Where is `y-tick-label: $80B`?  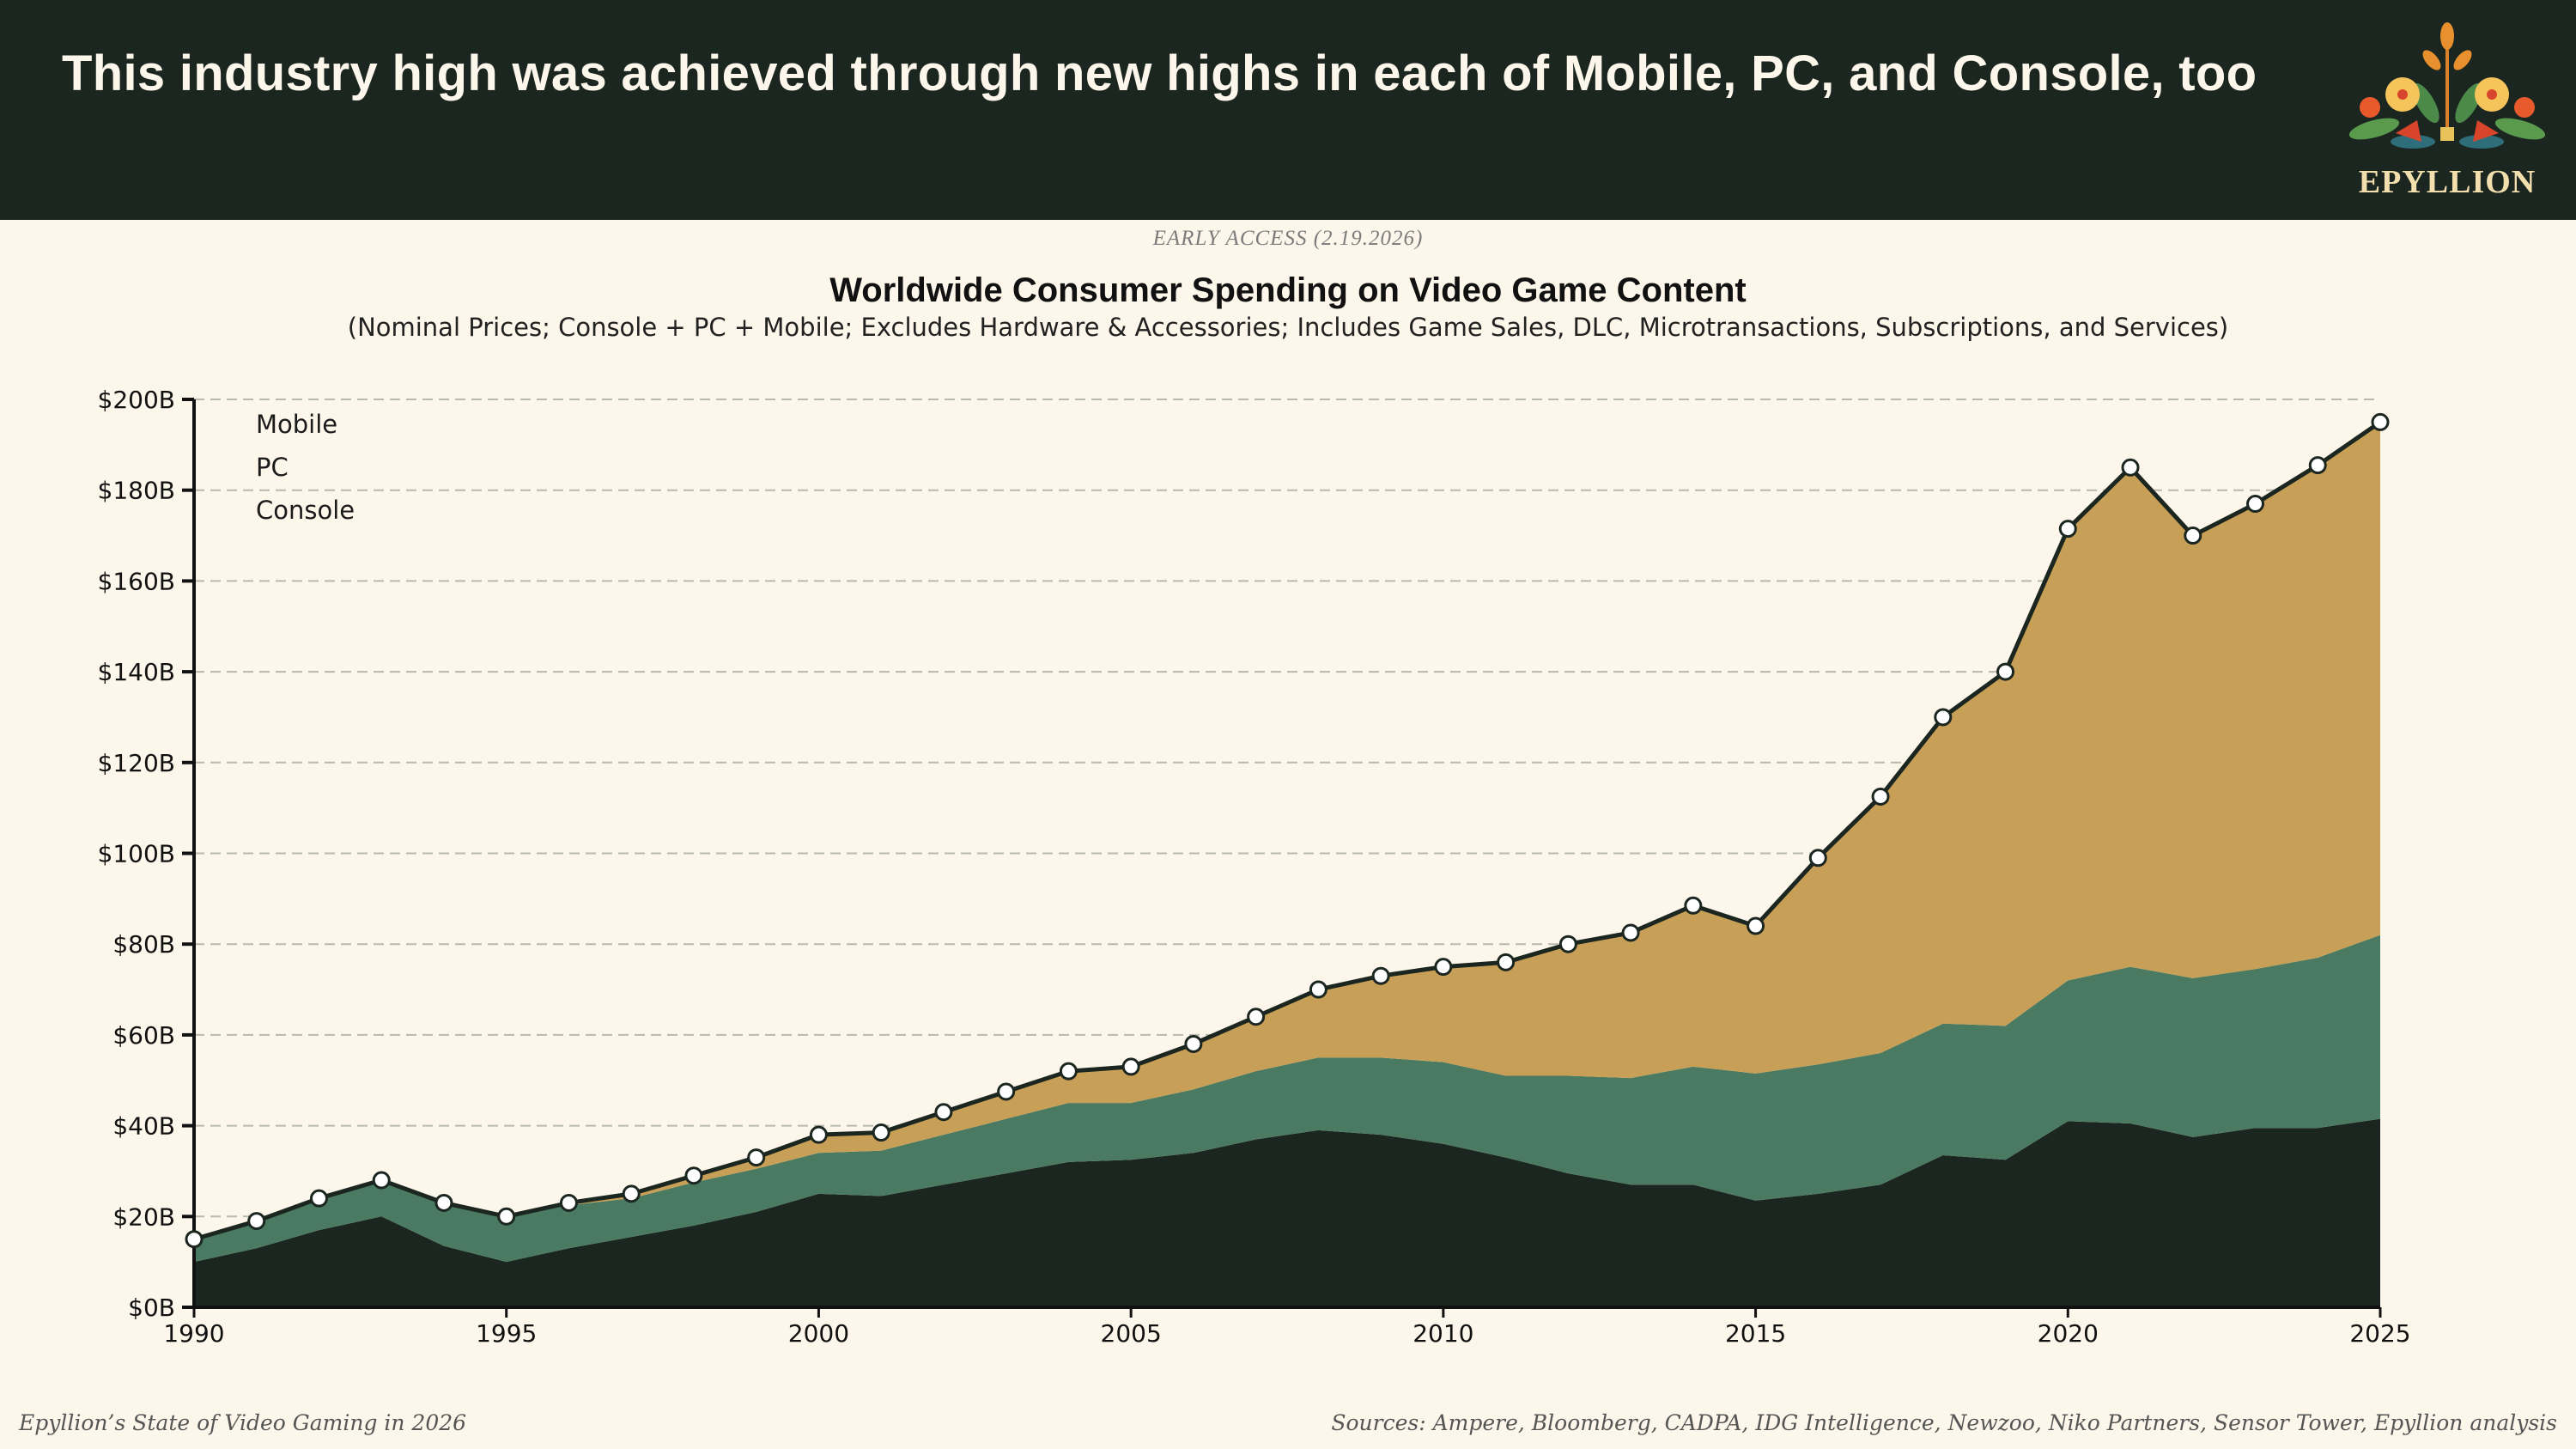
y-tick-label: $80B is located at coordinates (143, 944).